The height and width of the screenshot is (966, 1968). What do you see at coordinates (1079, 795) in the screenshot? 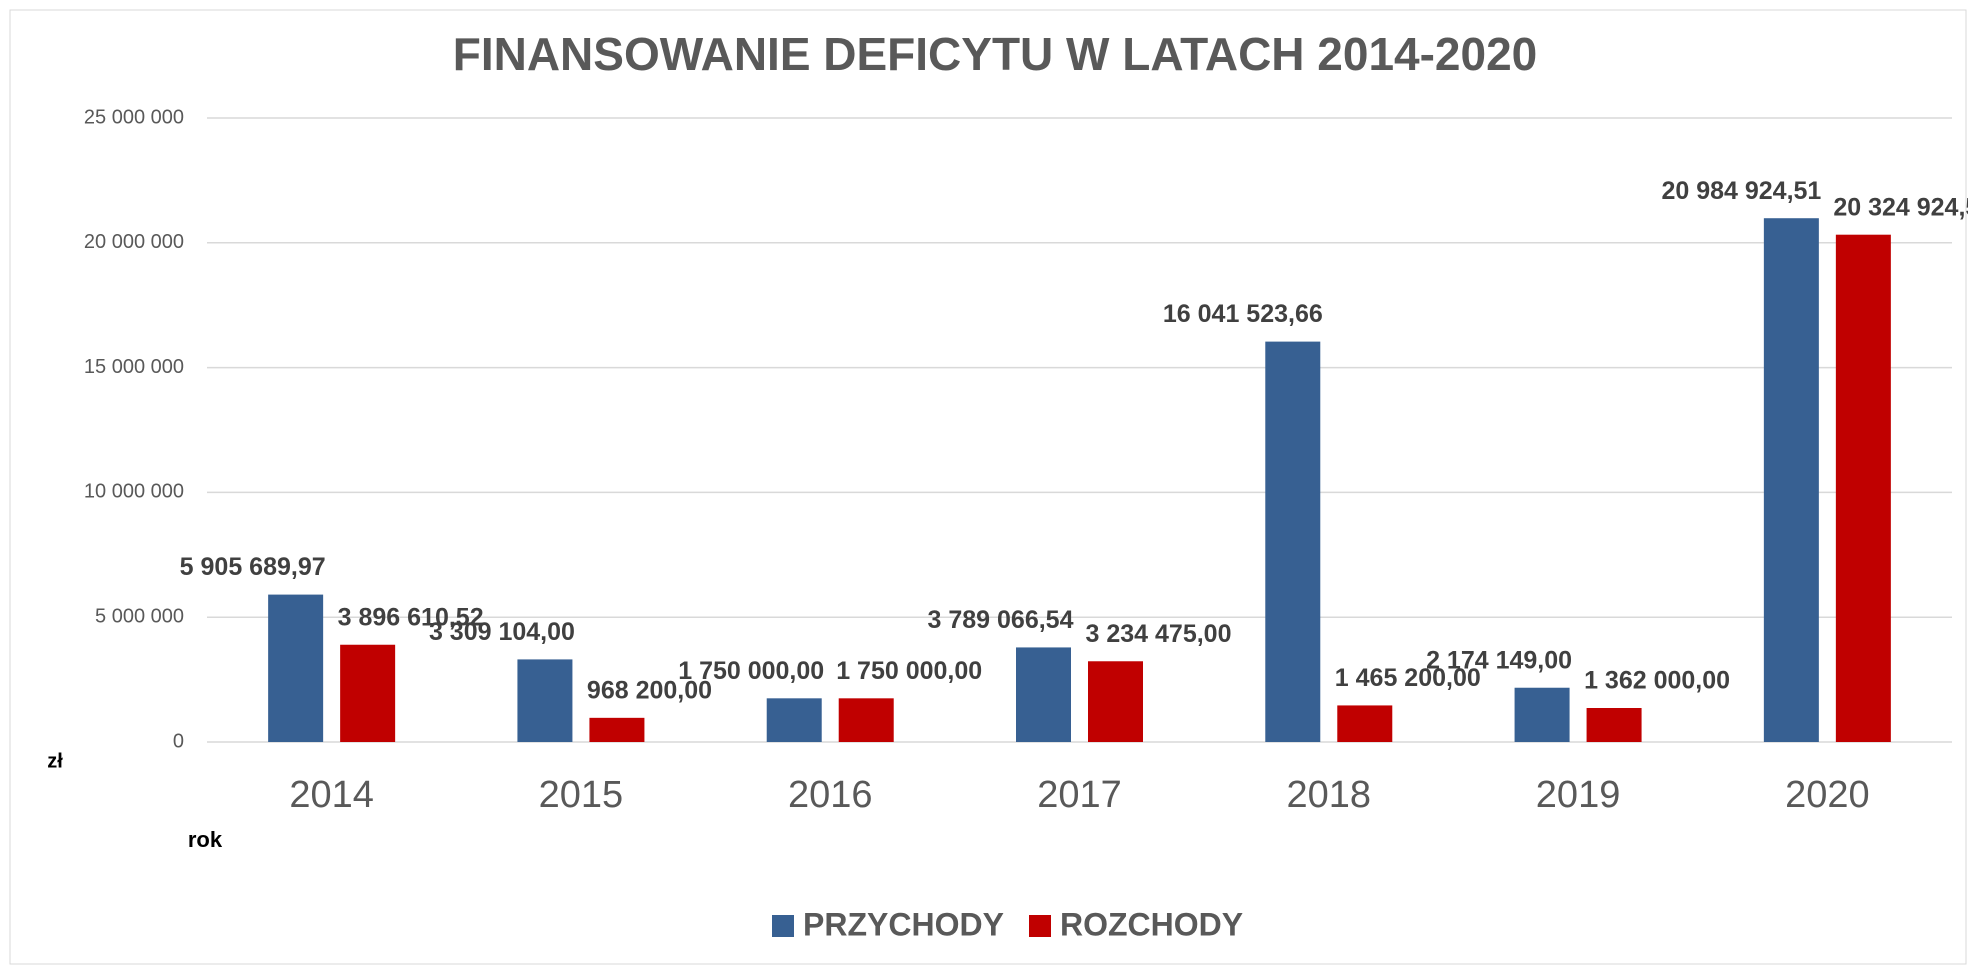
I see `x-tick-label: 2017` at bounding box center [1079, 795].